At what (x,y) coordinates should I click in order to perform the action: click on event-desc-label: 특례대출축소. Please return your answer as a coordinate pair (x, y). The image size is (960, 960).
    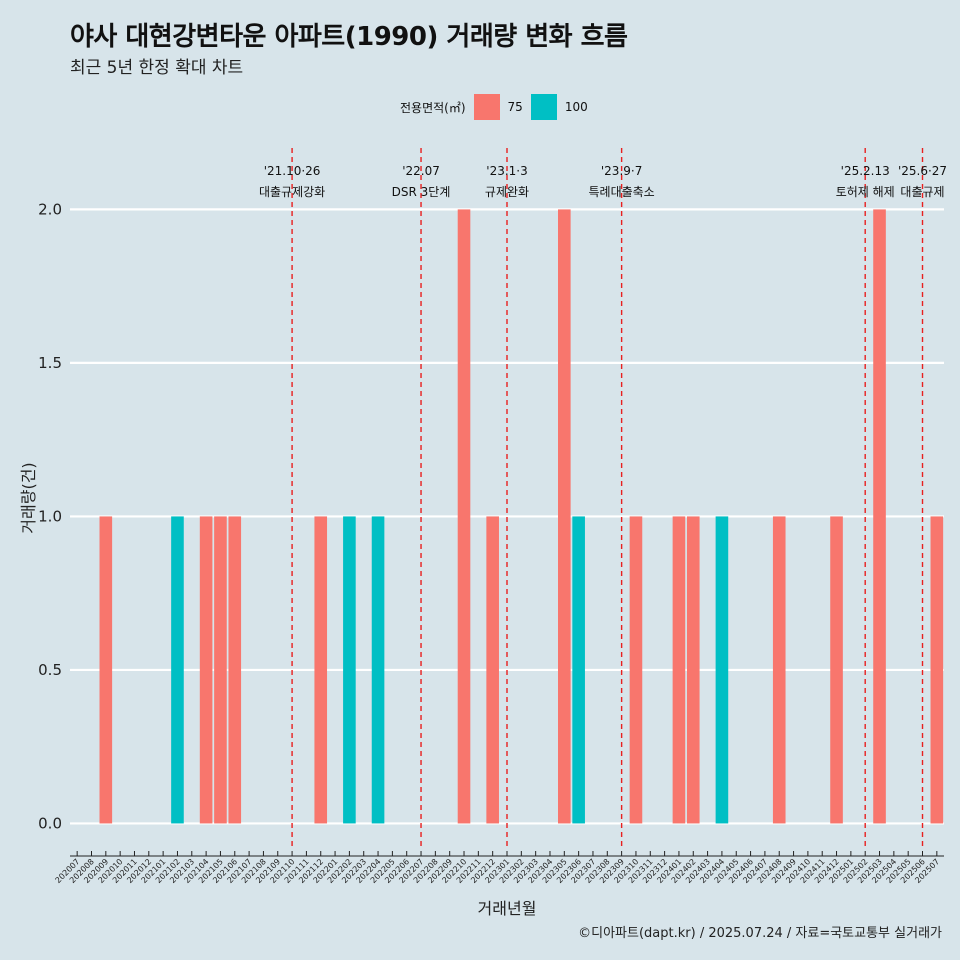
    Looking at the image, I should click on (621, 192).